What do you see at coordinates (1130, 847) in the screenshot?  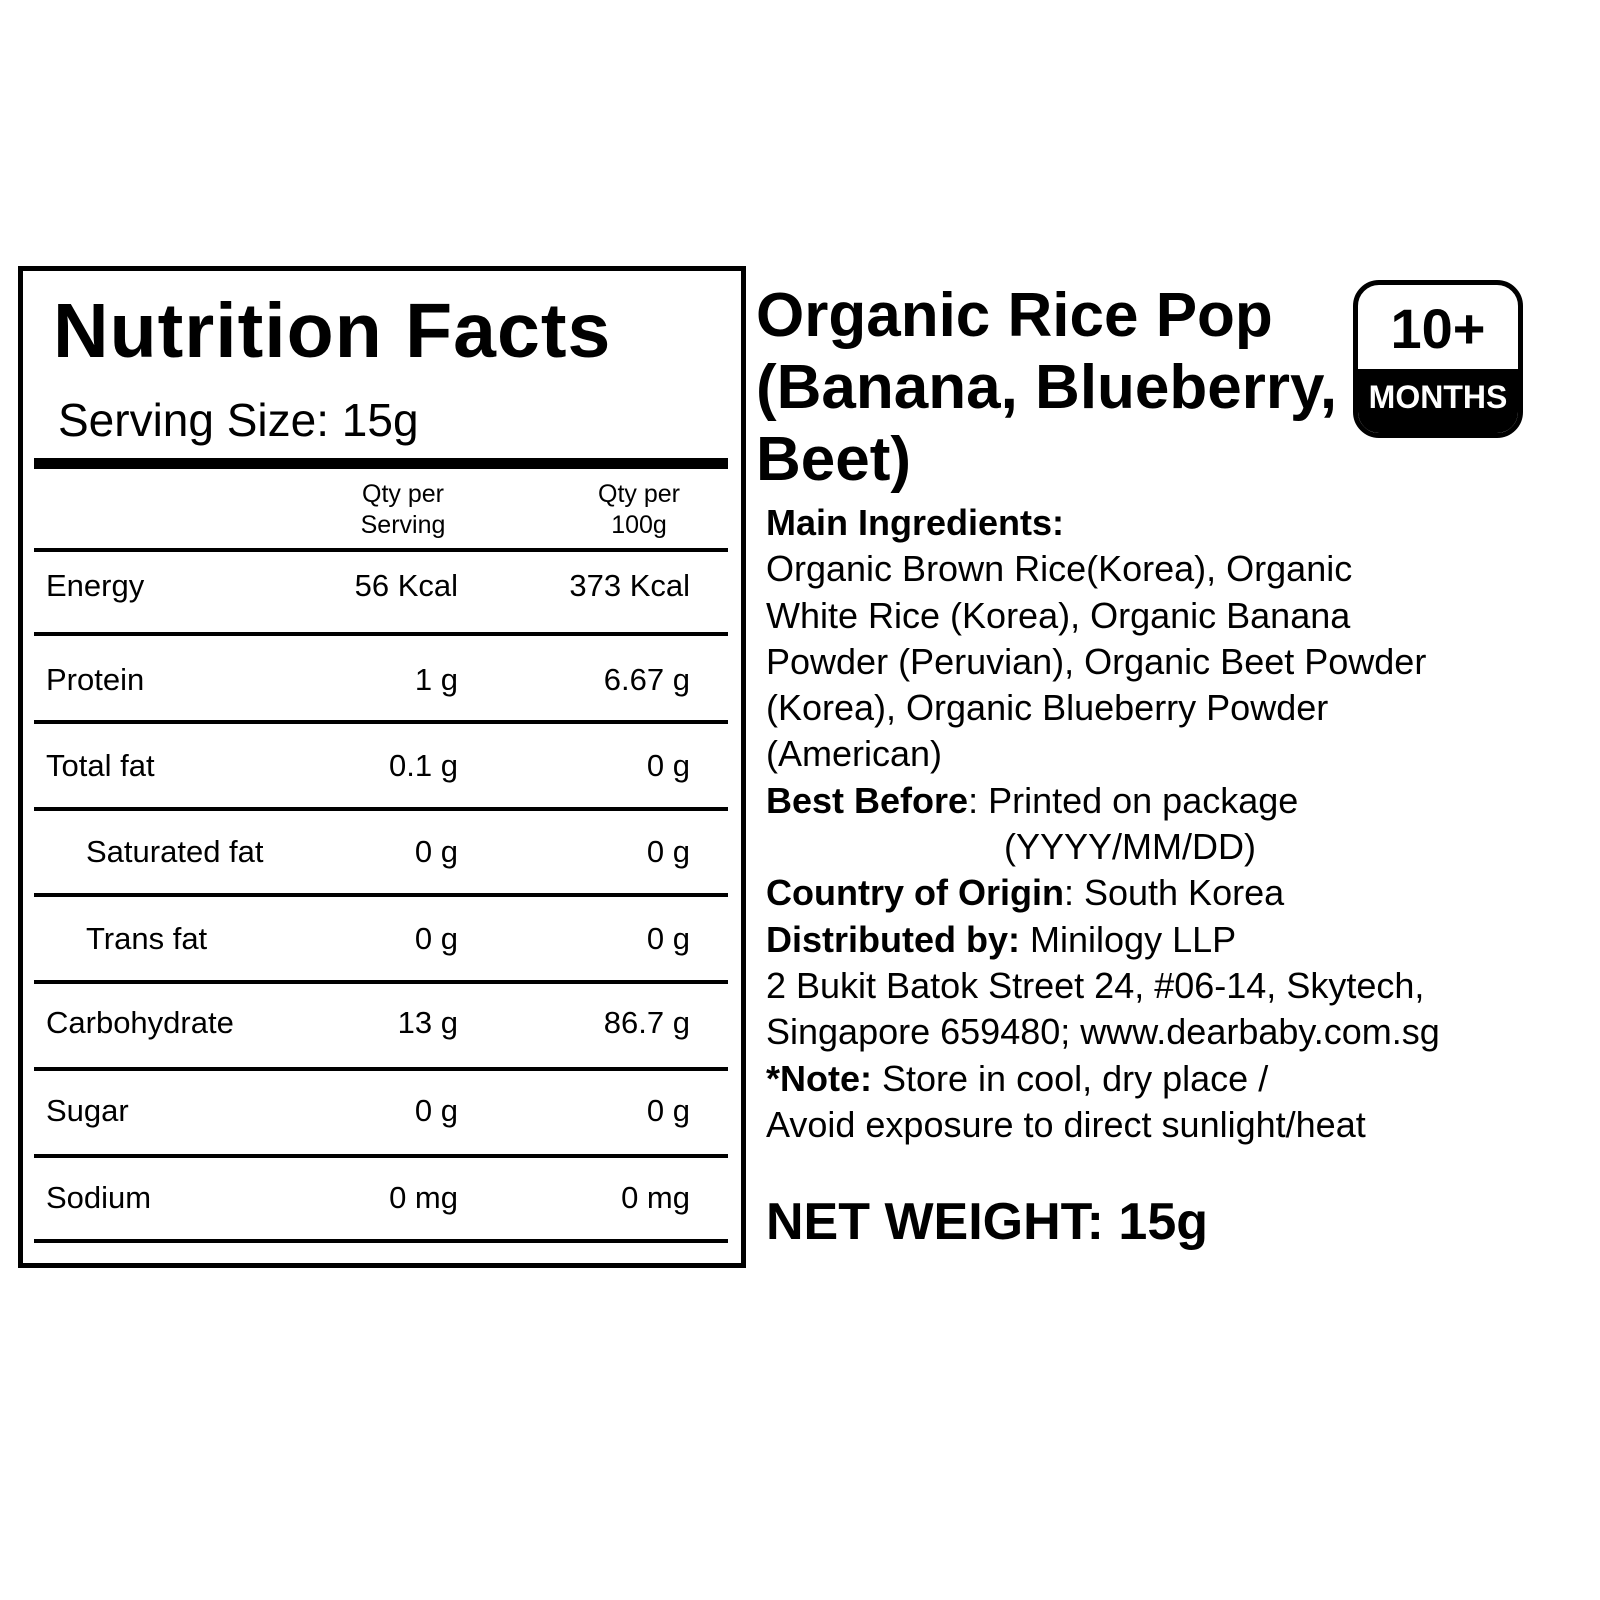 I see `best-before-format: (YYYY/MM/DD)` at bounding box center [1130, 847].